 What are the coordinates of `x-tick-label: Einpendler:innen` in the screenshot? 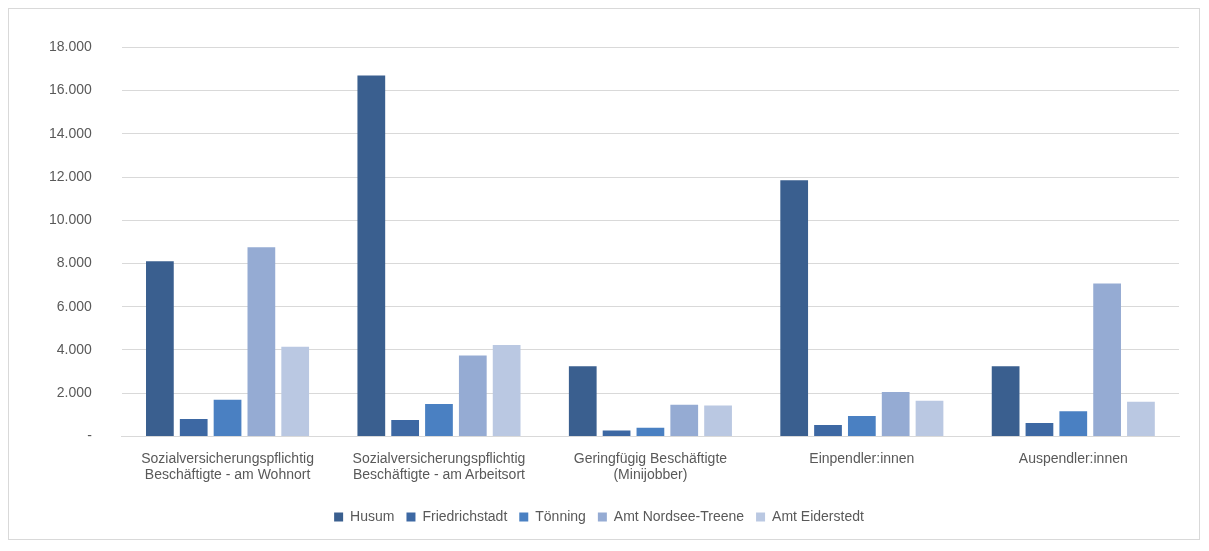 It's located at (862, 457).